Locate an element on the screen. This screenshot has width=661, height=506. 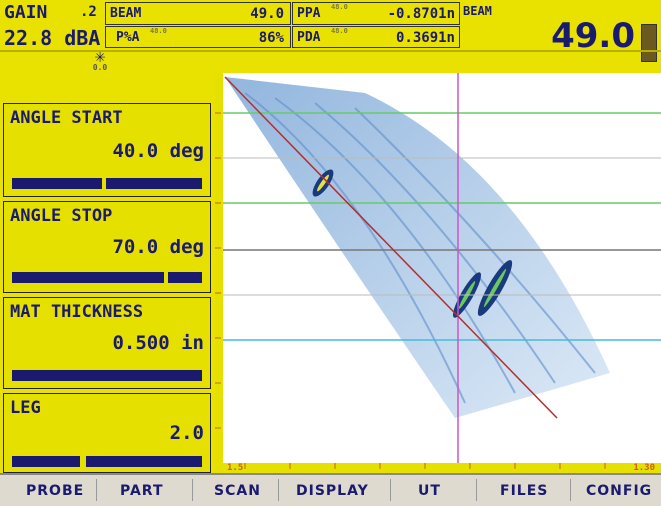
panel-angle-start: ANGLE START 40.0 deg is located at coordinates (107, 150).